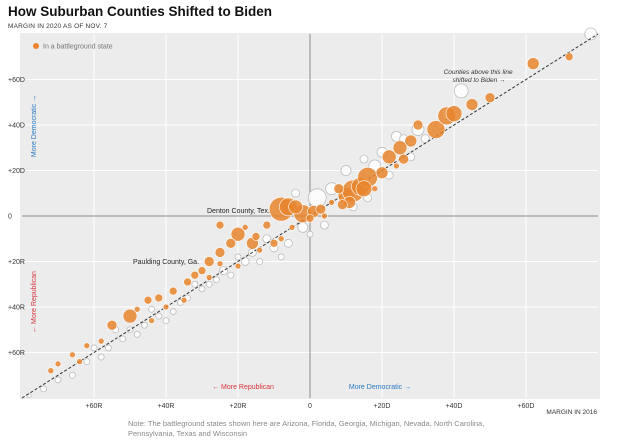 The height and width of the screenshot is (445, 620). I want to click on x-tick-label: +60D, so click(526, 406).